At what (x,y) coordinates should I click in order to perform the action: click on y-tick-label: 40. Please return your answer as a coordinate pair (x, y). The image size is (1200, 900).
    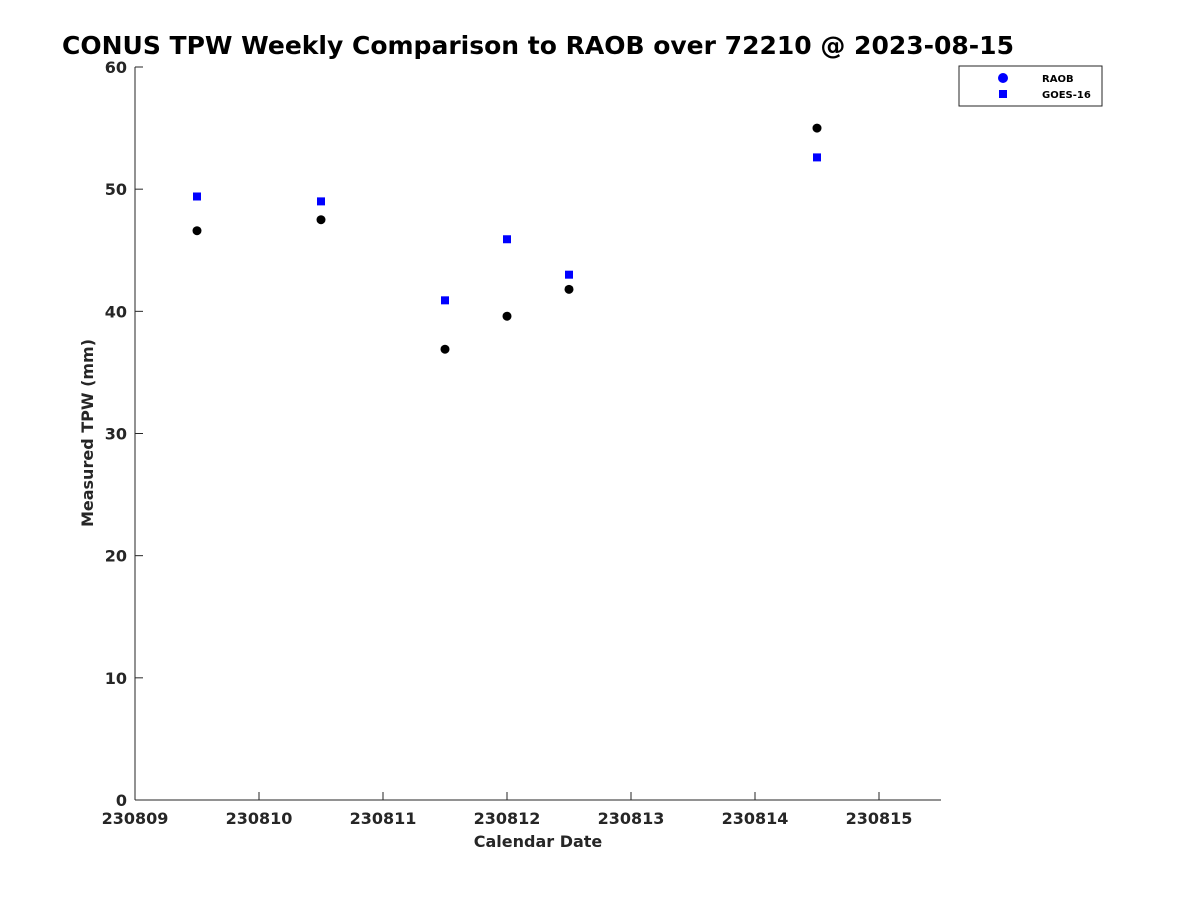
    Looking at the image, I should click on (116, 311).